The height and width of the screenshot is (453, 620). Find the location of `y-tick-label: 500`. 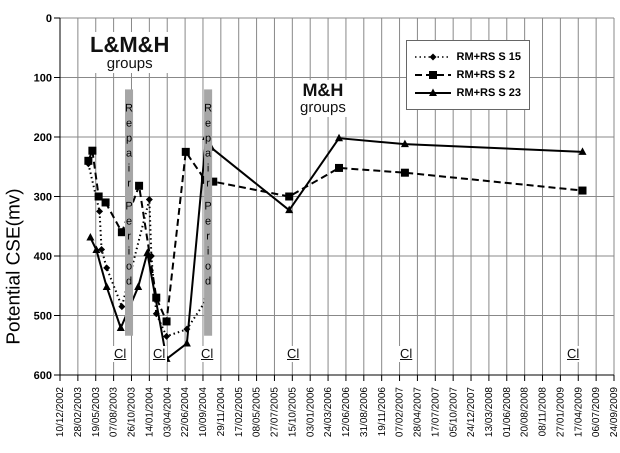

y-tick-label: 500 is located at coordinates (43, 316).